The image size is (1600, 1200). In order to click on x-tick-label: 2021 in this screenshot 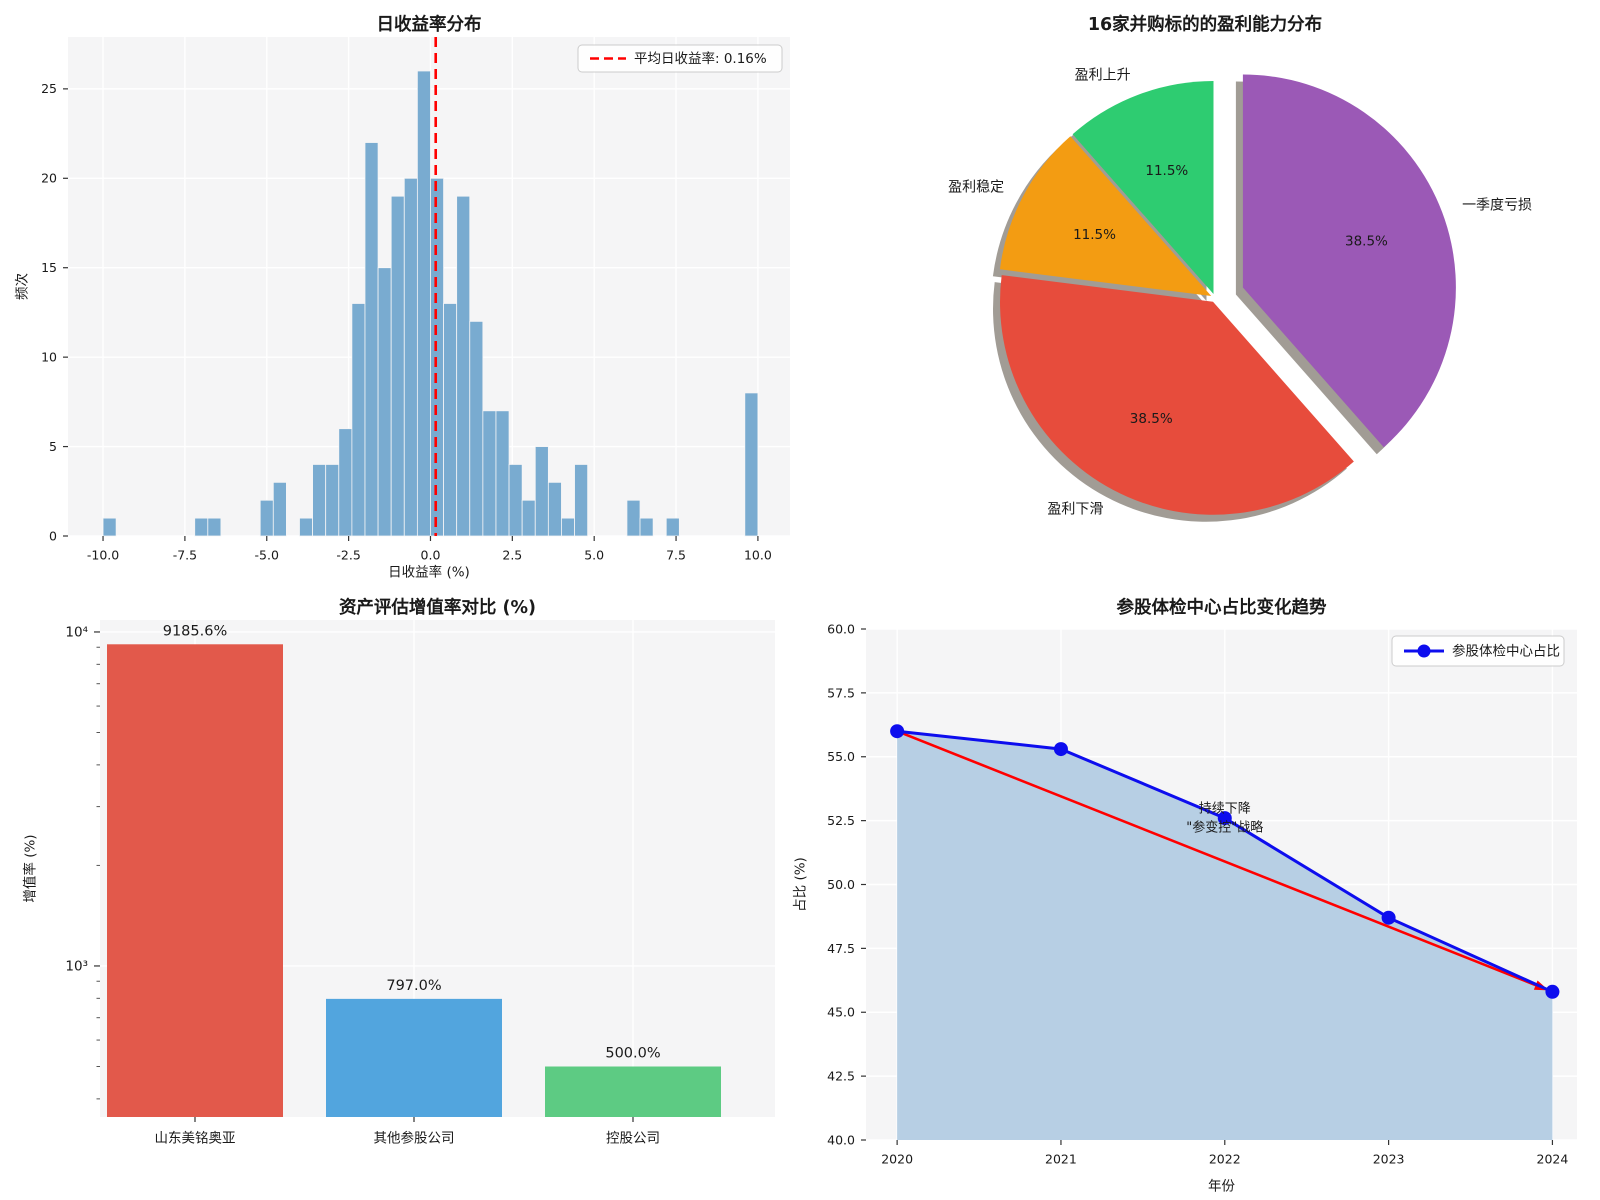, I will do `click(1061, 1158)`.